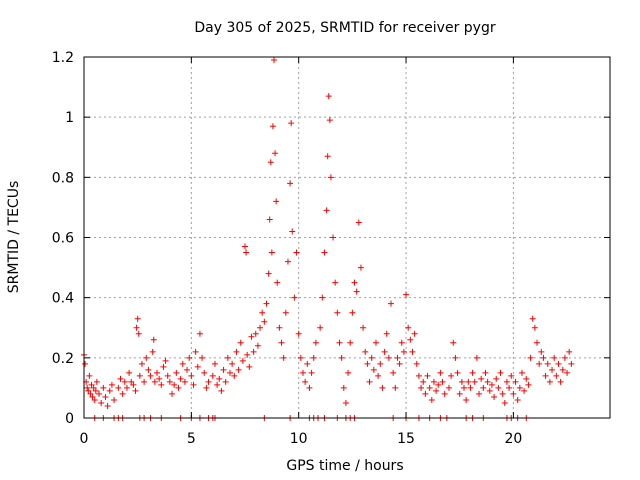 The image size is (640, 480). I want to click on y-tick-label: 0, so click(69, 419).